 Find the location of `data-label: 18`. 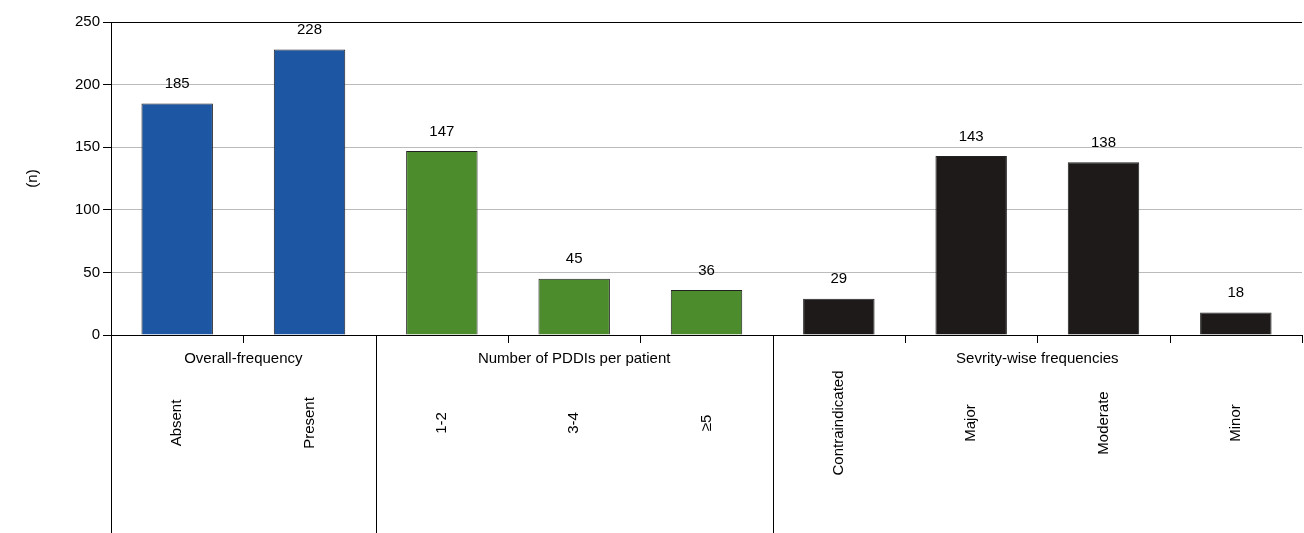

data-label: 18 is located at coordinates (1236, 292).